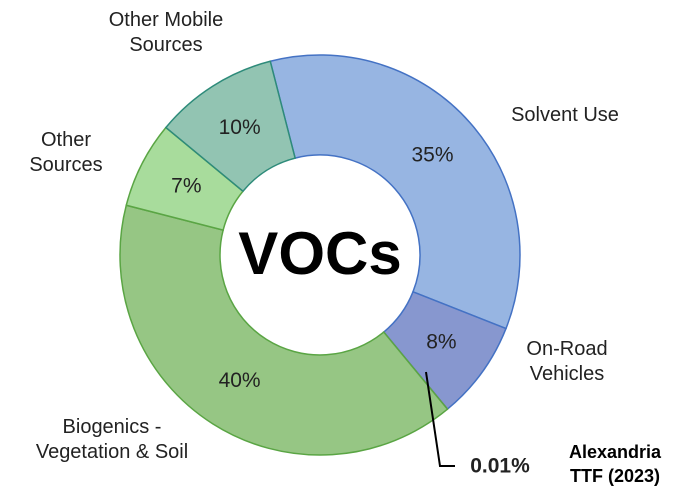 This screenshot has width=694, height=498. I want to click on value-label: 35%, so click(432, 154).